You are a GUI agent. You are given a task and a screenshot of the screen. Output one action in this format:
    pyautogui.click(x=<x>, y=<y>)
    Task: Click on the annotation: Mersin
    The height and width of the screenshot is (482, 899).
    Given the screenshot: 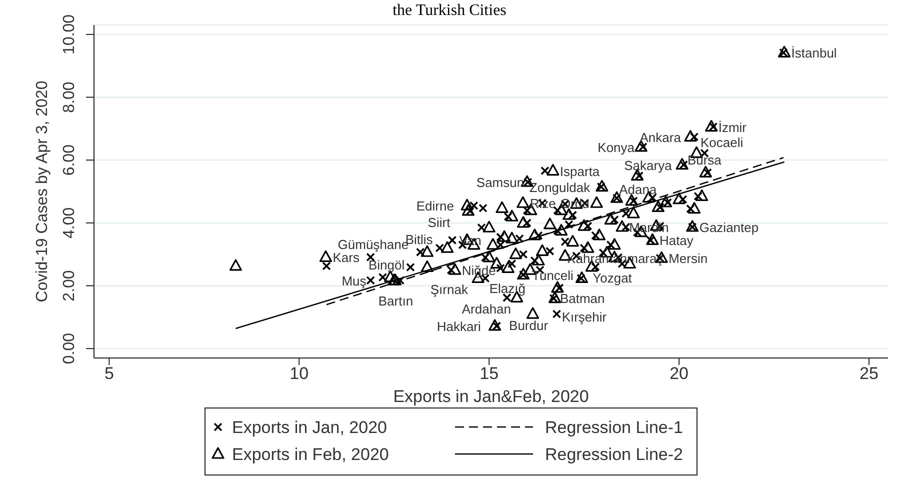 What is the action you would take?
    pyautogui.click(x=688, y=258)
    